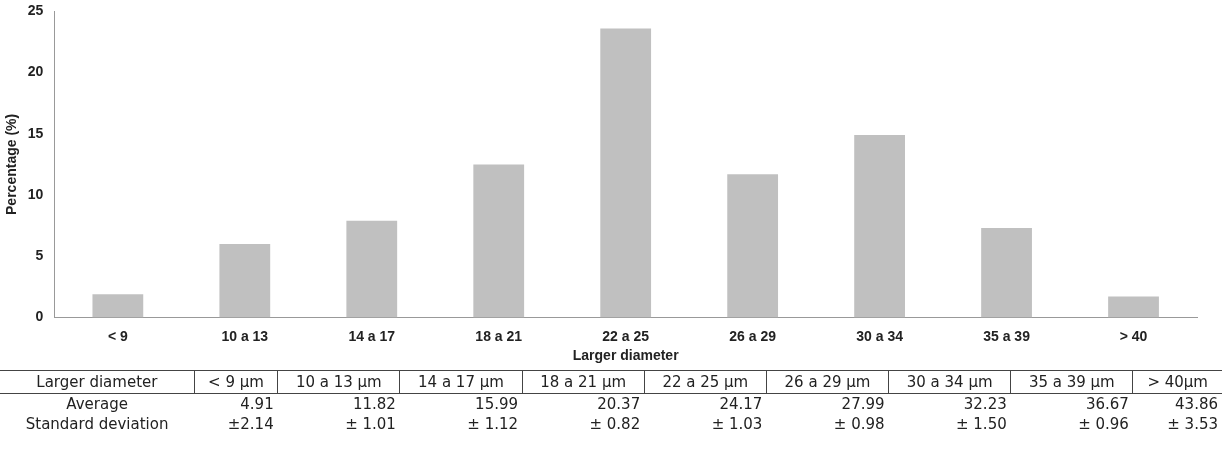 The image size is (1227, 450). What do you see at coordinates (981, 424) in the screenshot?
I see `data-label: ± 1.50` at bounding box center [981, 424].